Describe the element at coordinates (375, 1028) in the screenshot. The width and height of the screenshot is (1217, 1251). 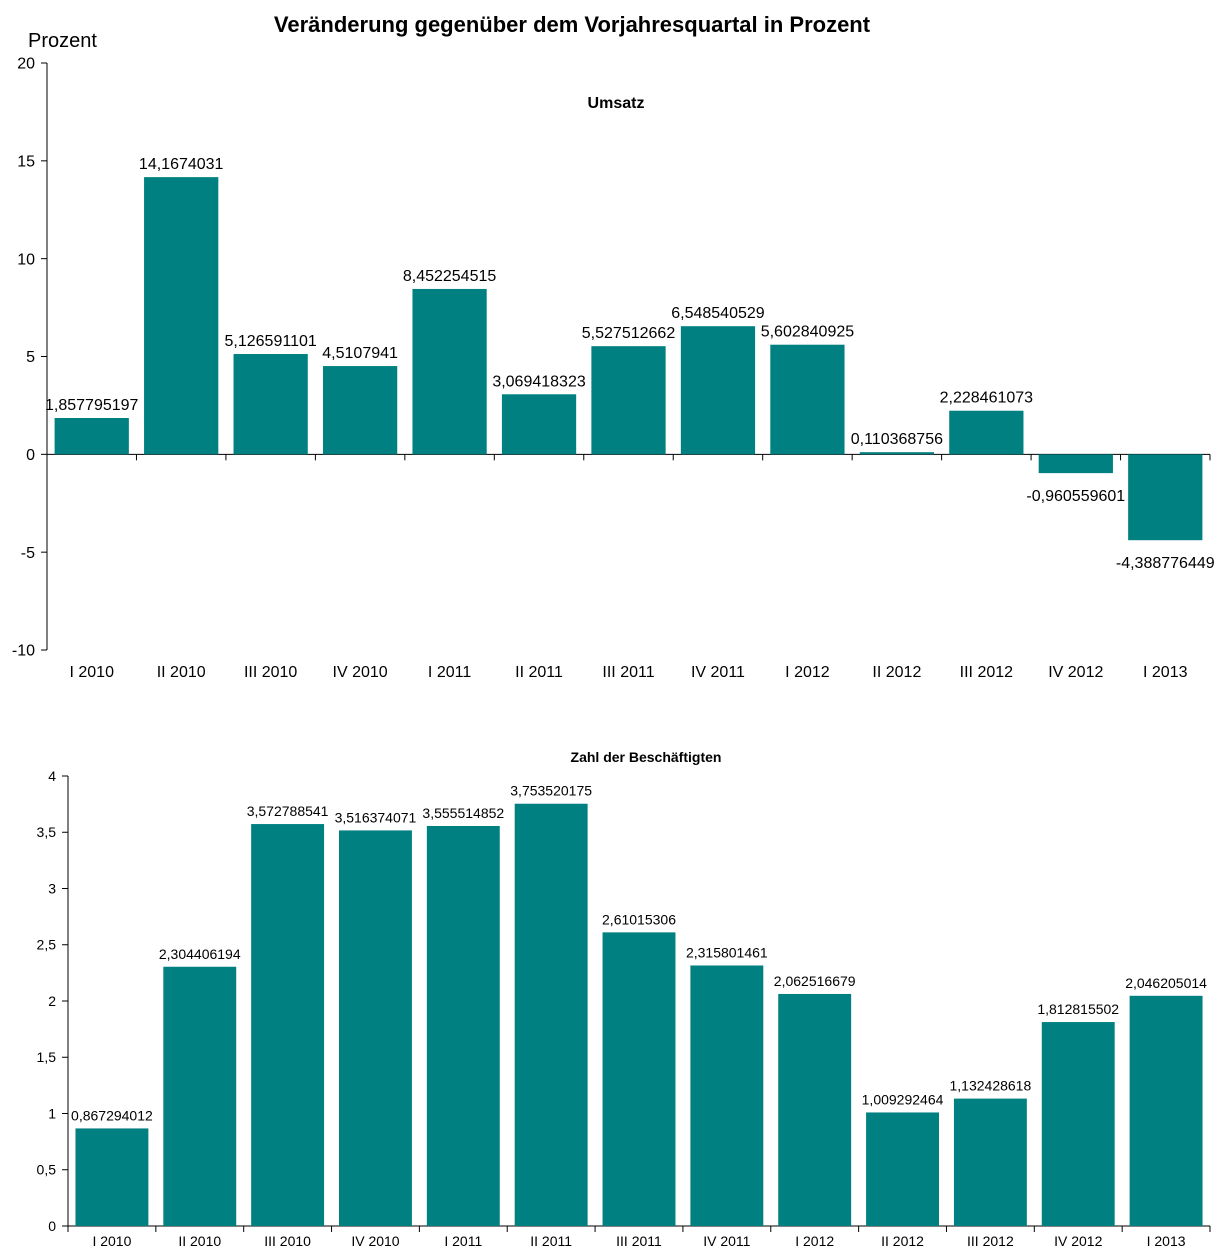
I see `bar-iv-2010` at that location.